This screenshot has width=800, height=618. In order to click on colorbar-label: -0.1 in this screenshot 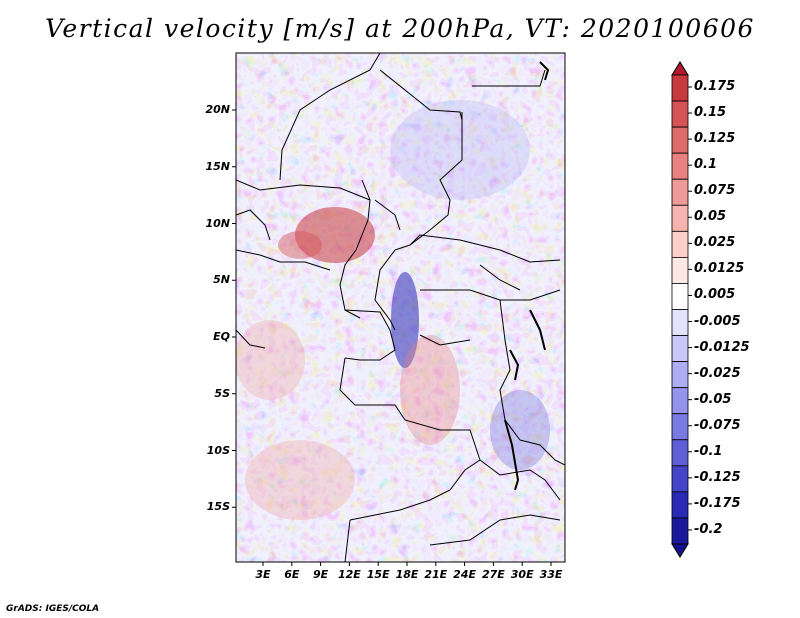, I will do `click(708, 451)`.